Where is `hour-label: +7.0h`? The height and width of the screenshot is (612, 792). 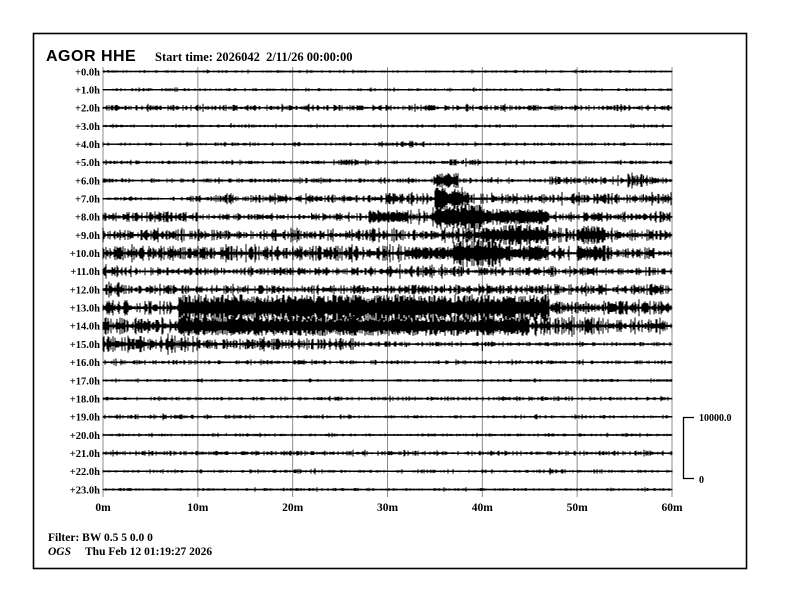
hour-label: +7.0h is located at coordinates (87, 200).